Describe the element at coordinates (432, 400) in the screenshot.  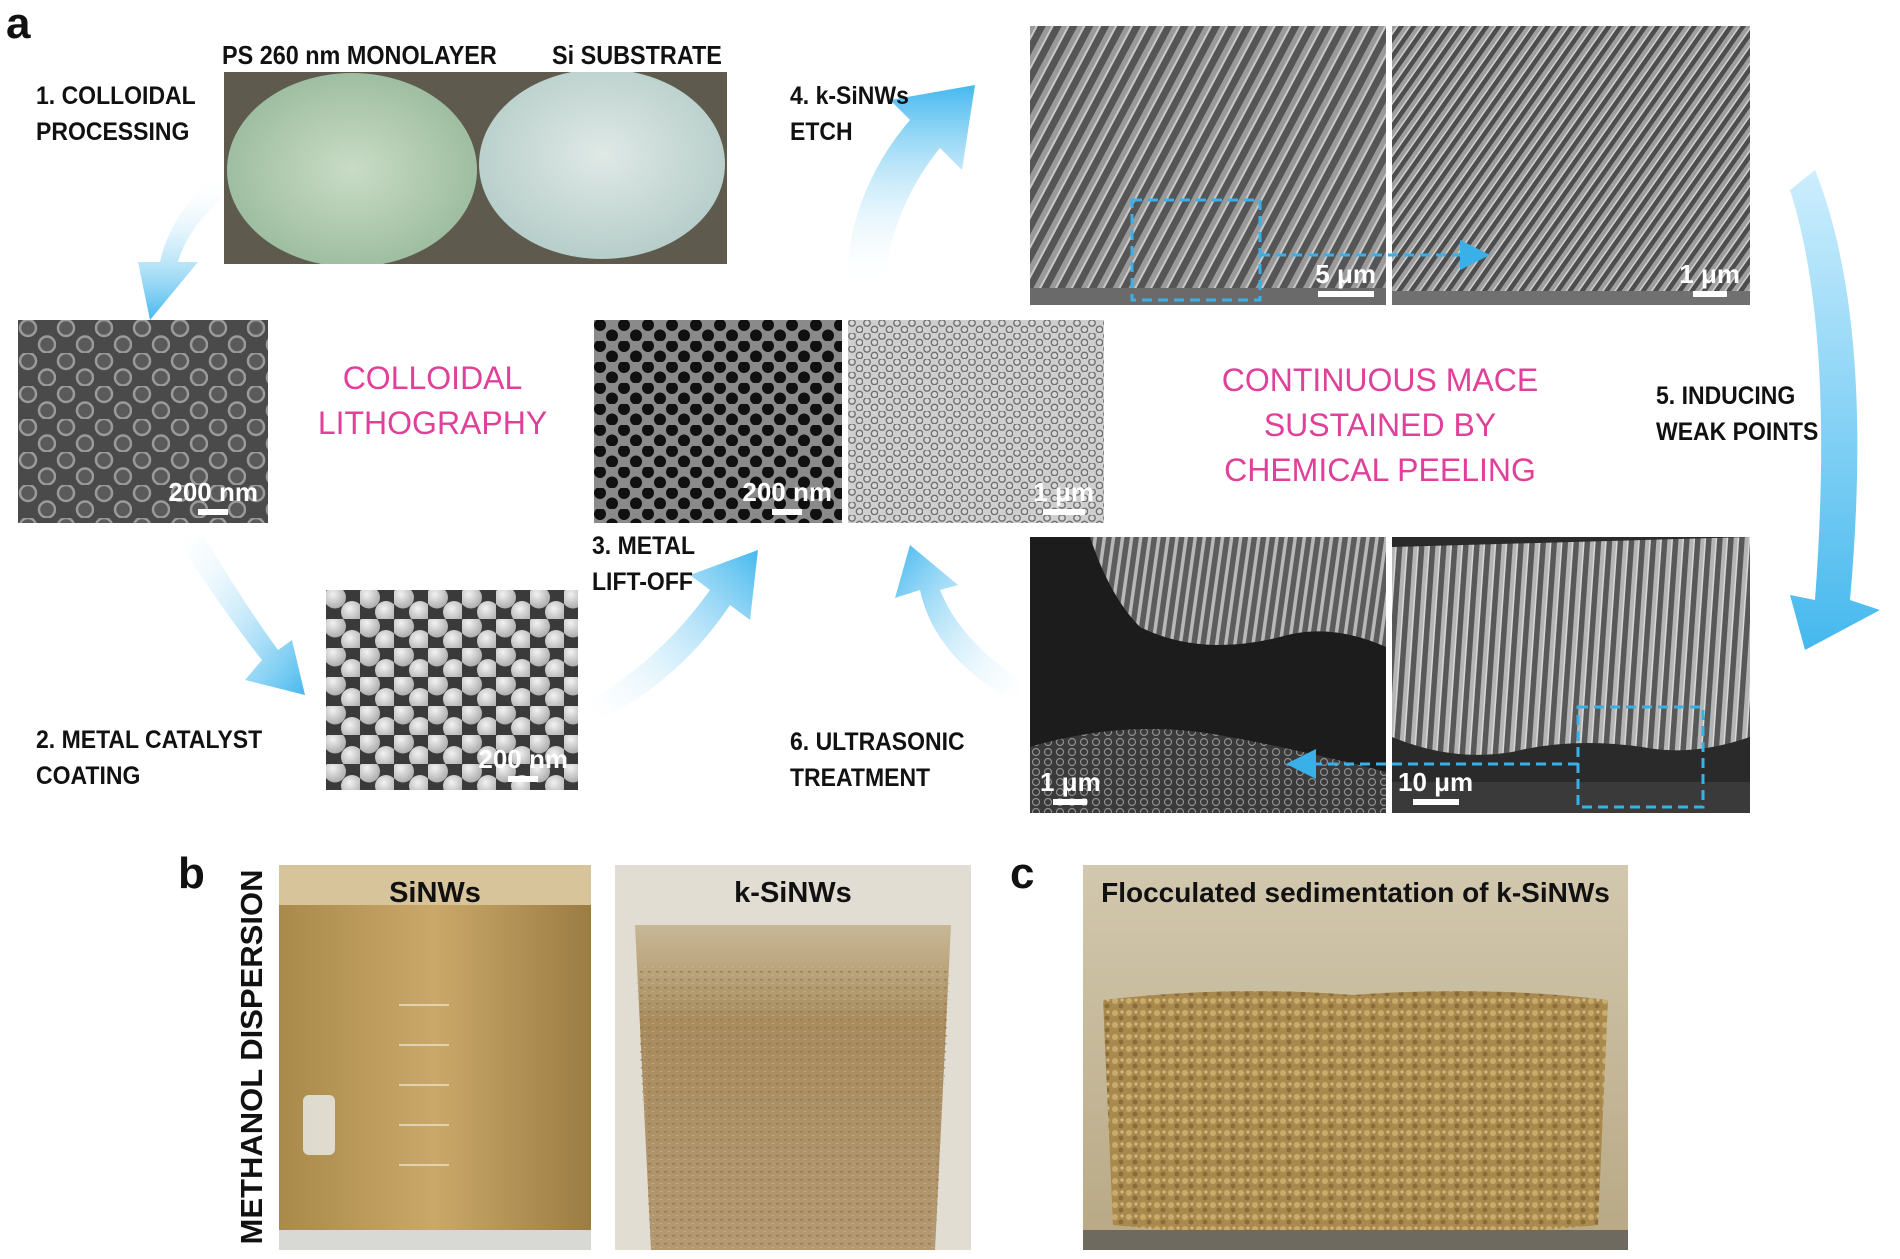
I see `colloidal-lithography-title: COLLOIDAL LITHOGRAPHY` at that location.